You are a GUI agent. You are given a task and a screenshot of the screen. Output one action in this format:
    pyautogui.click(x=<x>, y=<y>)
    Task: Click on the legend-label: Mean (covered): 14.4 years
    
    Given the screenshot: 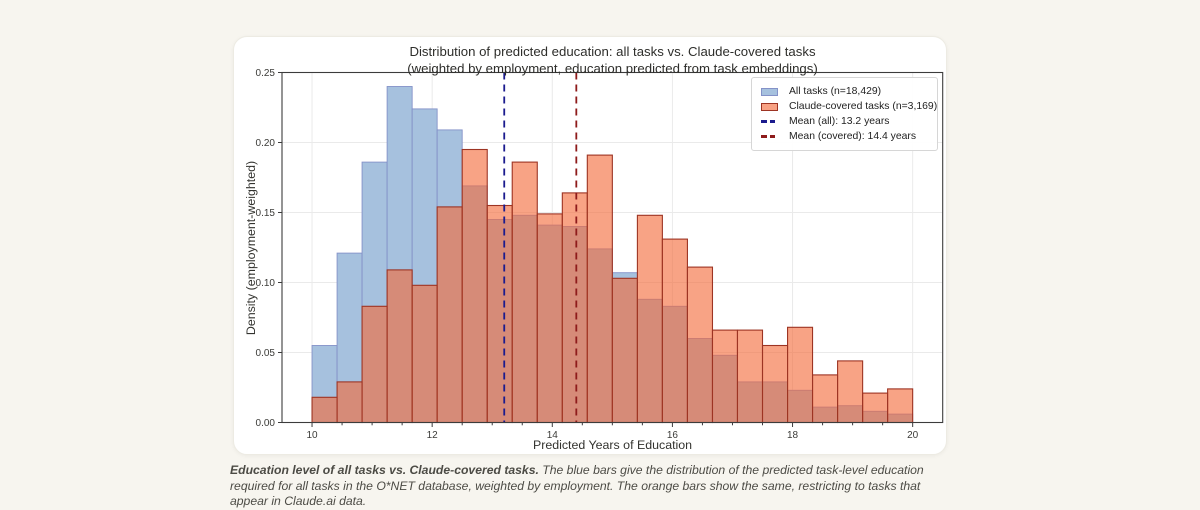 What is the action you would take?
    pyautogui.click(x=853, y=136)
    